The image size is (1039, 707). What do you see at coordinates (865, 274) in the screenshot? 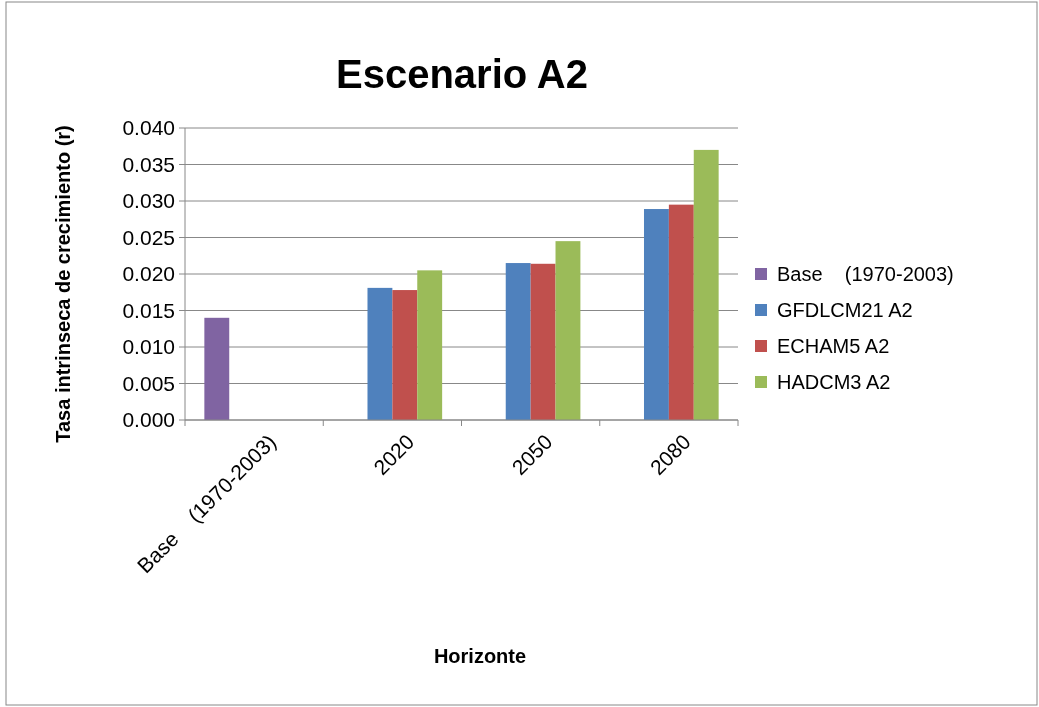
I see `legend-label: Base (1970-2003)` at bounding box center [865, 274].